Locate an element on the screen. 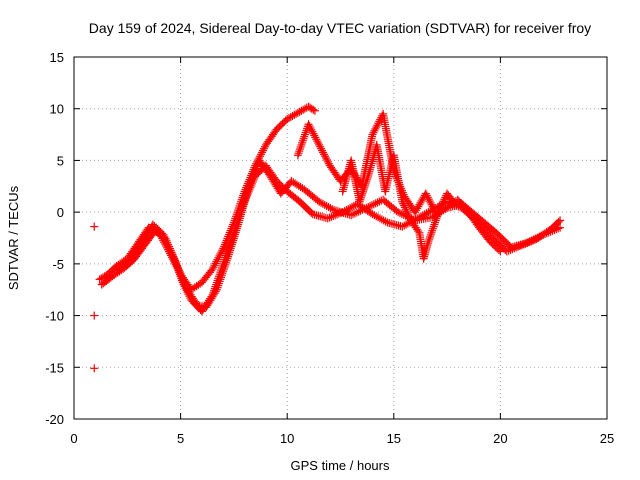 The image size is (640, 480). y-tick-label: -5 is located at coordinates (58, 264).